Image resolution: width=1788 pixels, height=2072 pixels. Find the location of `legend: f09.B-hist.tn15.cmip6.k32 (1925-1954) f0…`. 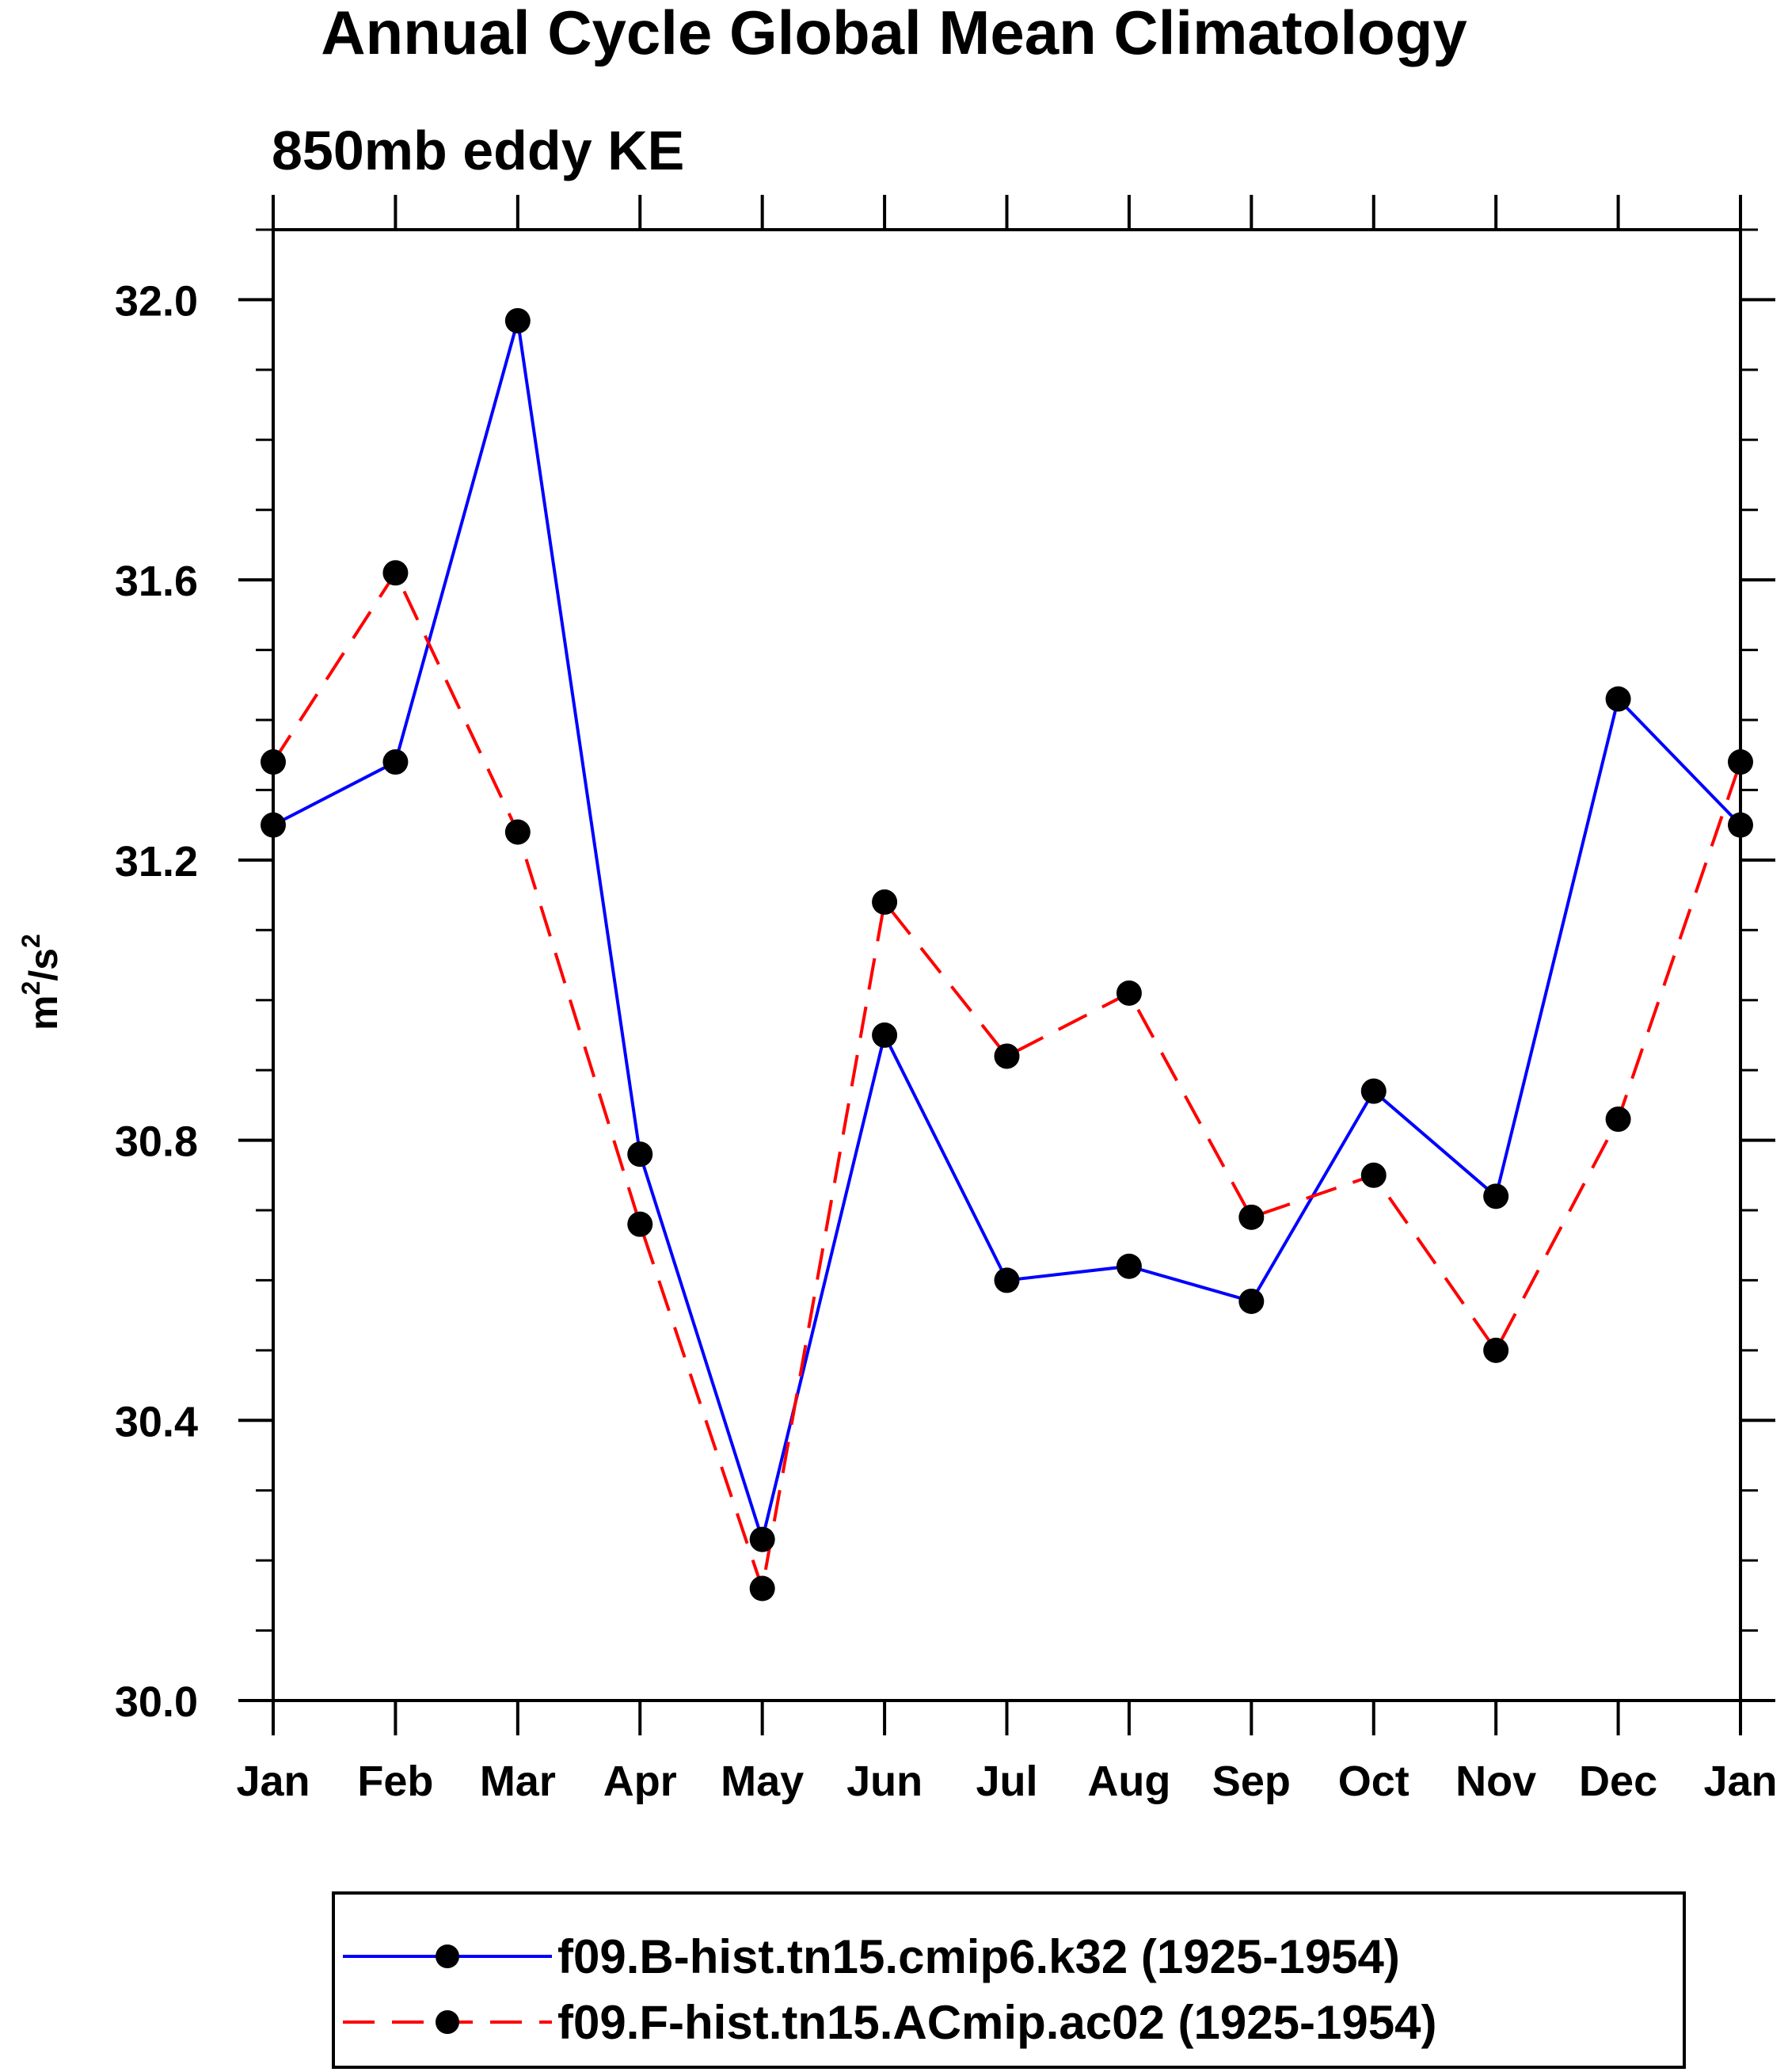

legend: f09.B-hist.tn15.cmip6.k32 (1925-1954) f0… is located at coordinates (1009, 1980).